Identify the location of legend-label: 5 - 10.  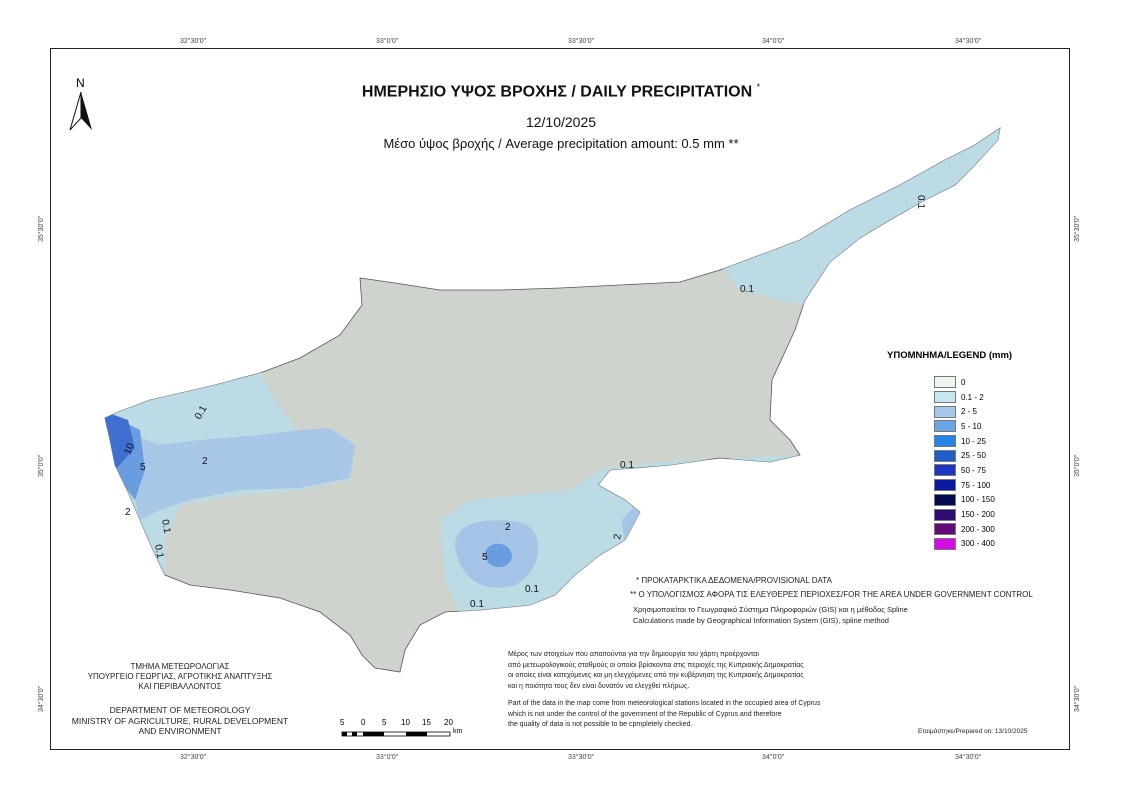
(971, 426).